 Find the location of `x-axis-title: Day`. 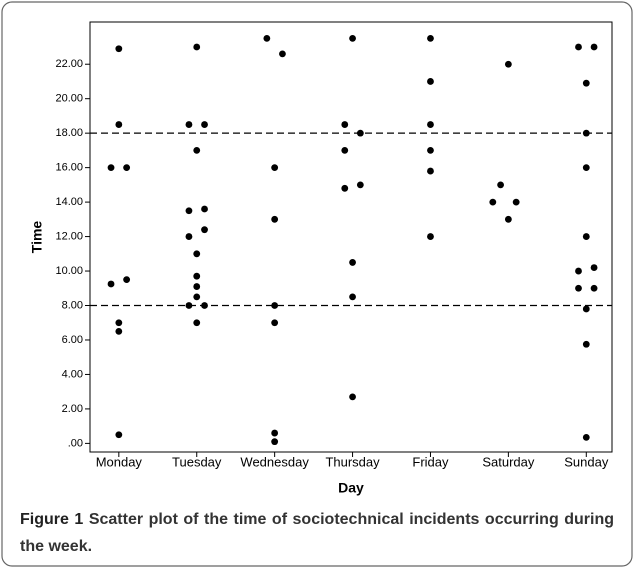

x-axis-title: Day is located at coordinates (351, 488).